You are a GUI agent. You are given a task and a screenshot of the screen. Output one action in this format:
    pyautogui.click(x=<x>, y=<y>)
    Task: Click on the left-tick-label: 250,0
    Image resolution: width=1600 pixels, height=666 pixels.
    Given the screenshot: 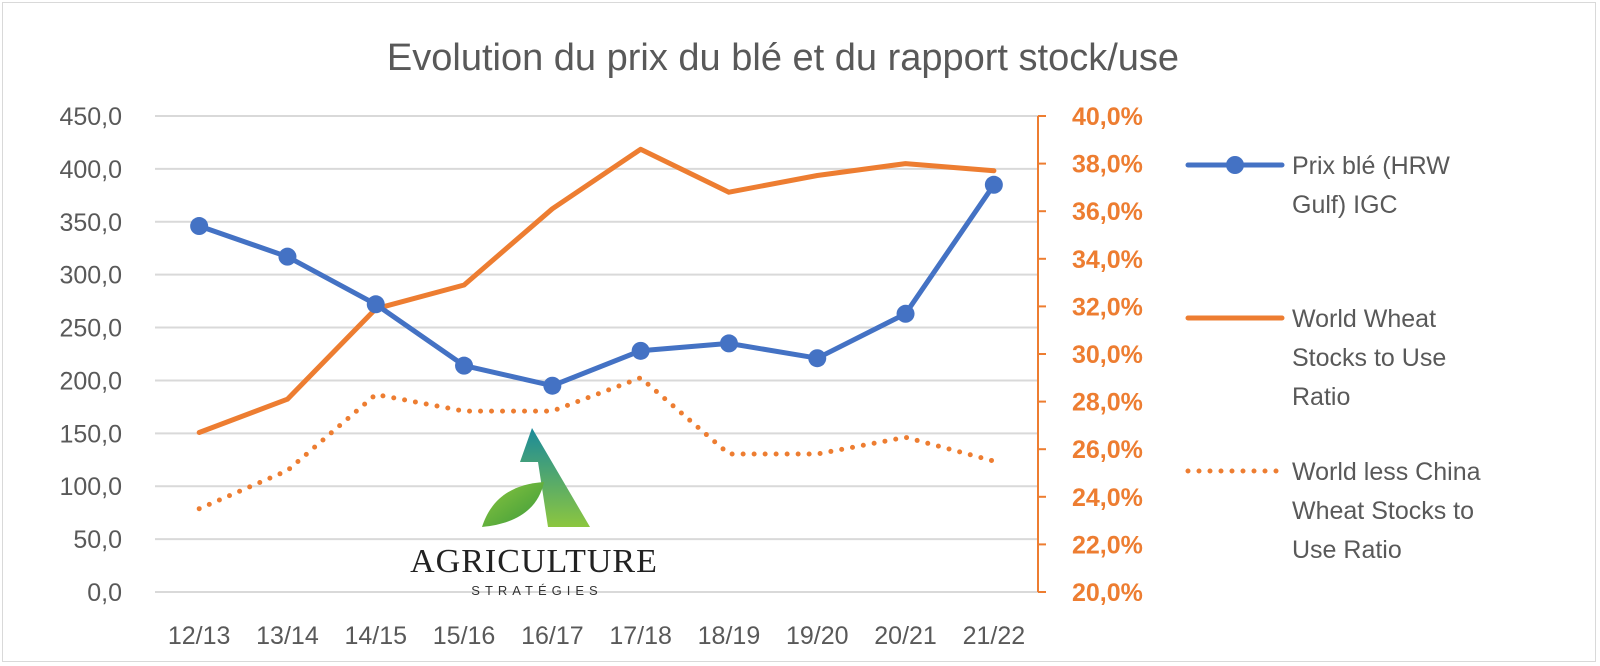 What is the action you would take?
    pyautogui.click(x=90, y=329)
    